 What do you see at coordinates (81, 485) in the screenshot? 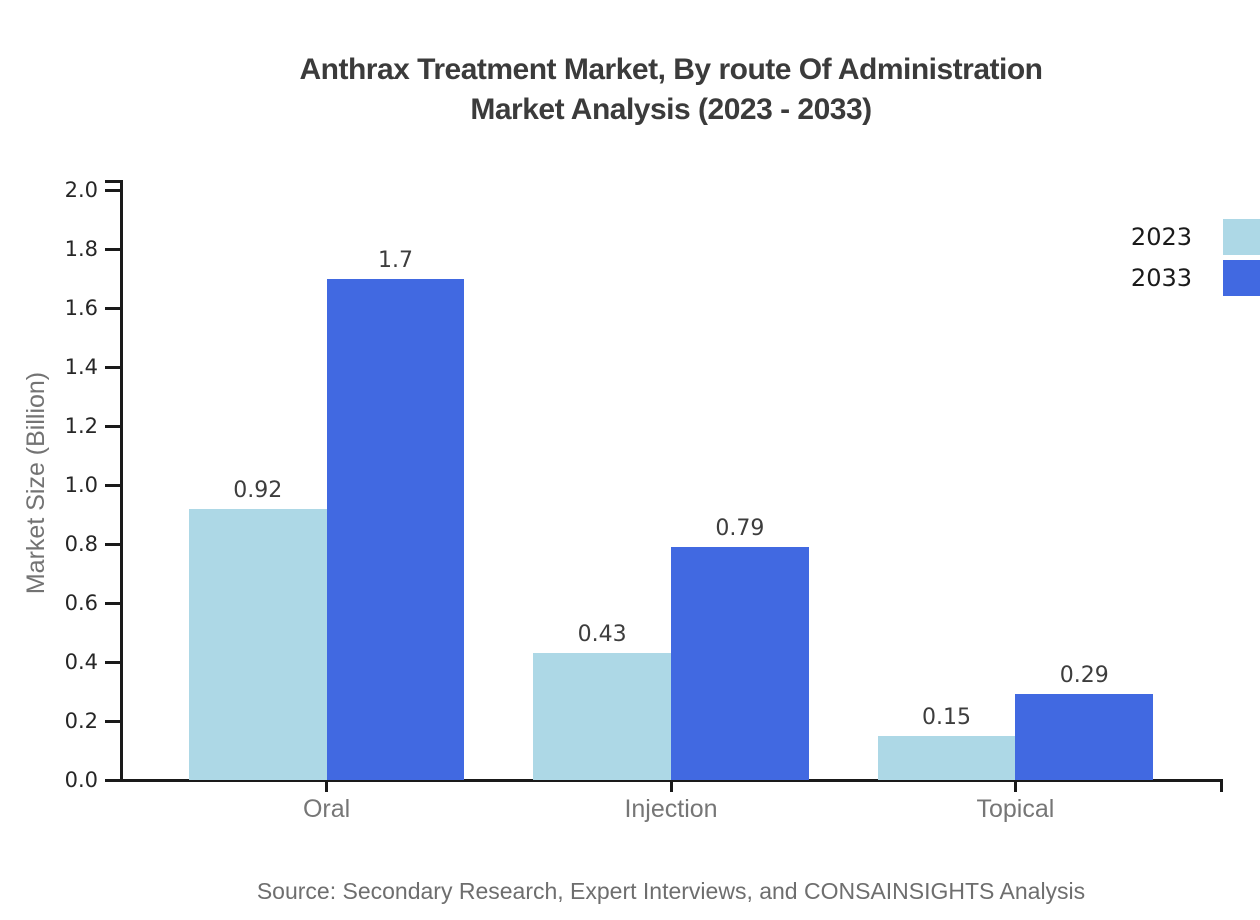
I see `y-tick-label: 1.0` at bounding box center [81, 485].